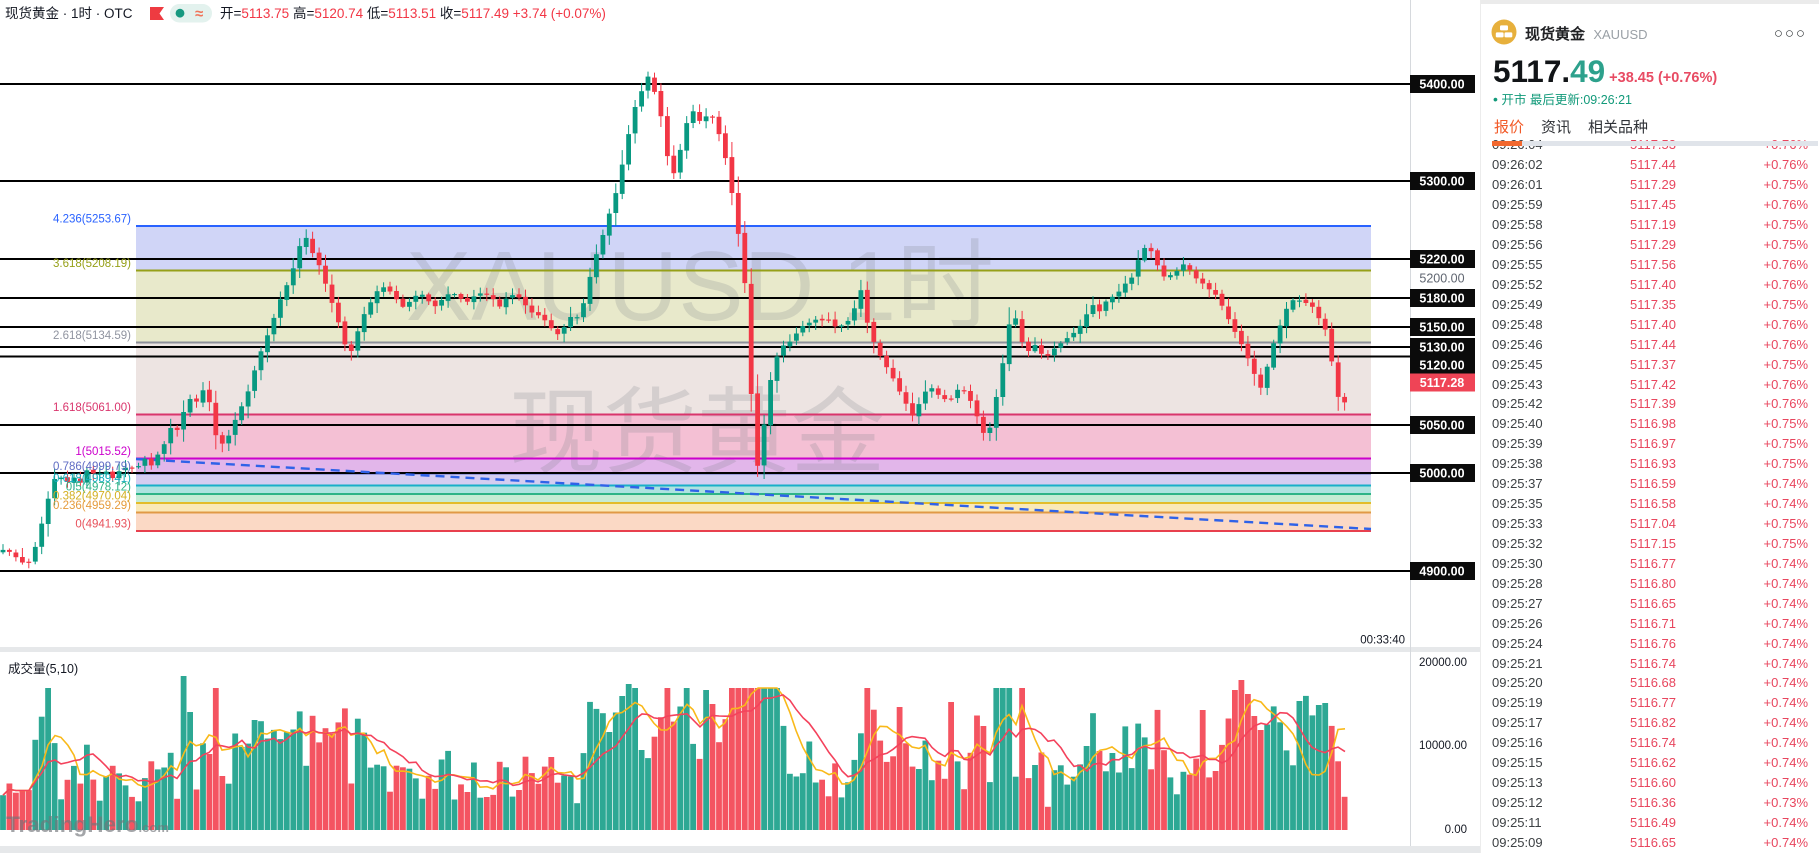 Image resolution: width=1819 pixels, height=853 pixels. Describe the element at coordinates (92, 497) in the screenshot. I see `svg-text: 0.382(4970.04)` at that location.